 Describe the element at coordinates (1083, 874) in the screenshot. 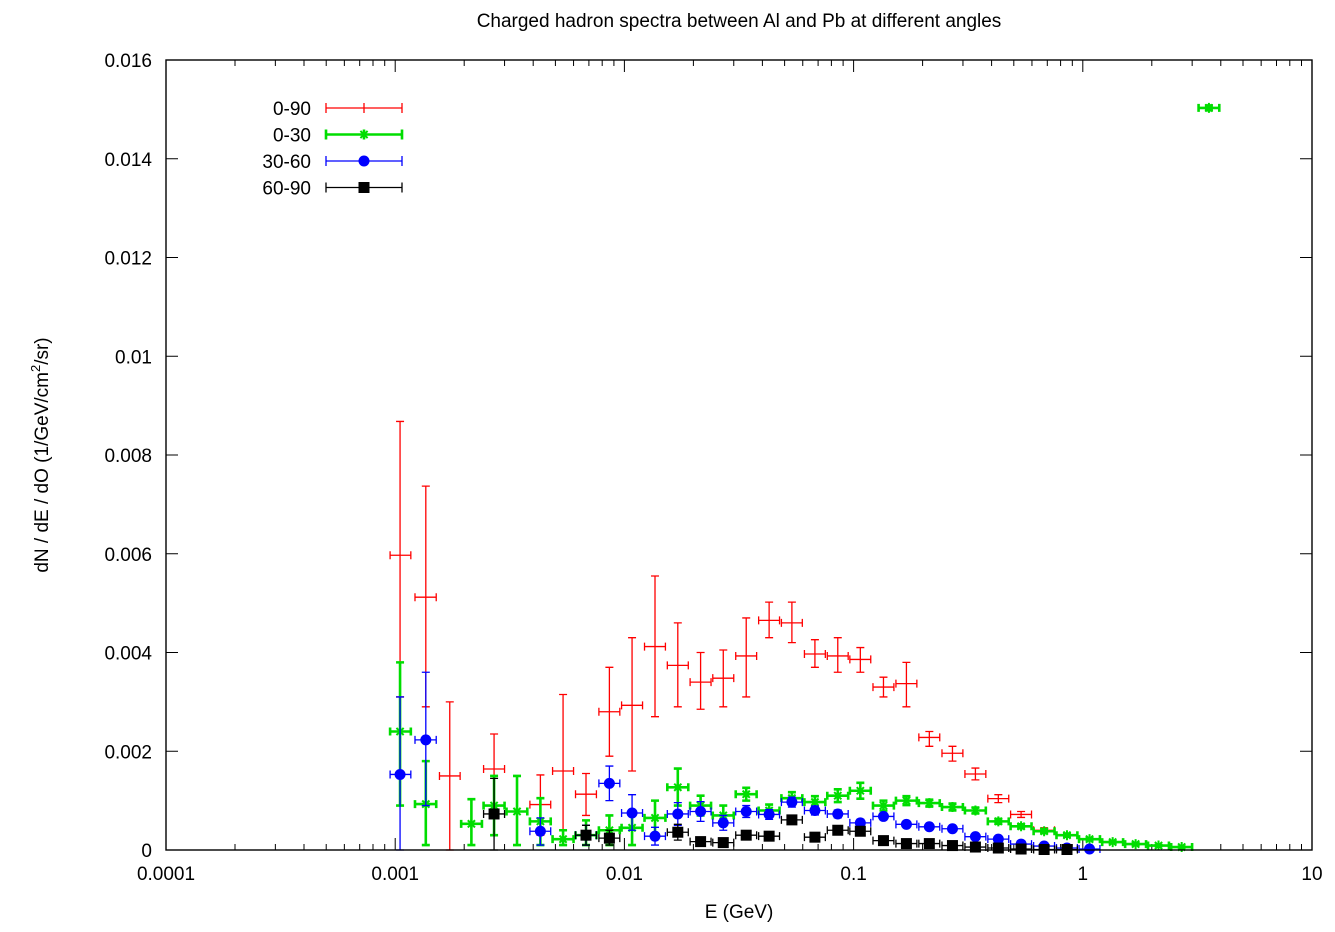

I see `x-tick-label: 1` at that location.